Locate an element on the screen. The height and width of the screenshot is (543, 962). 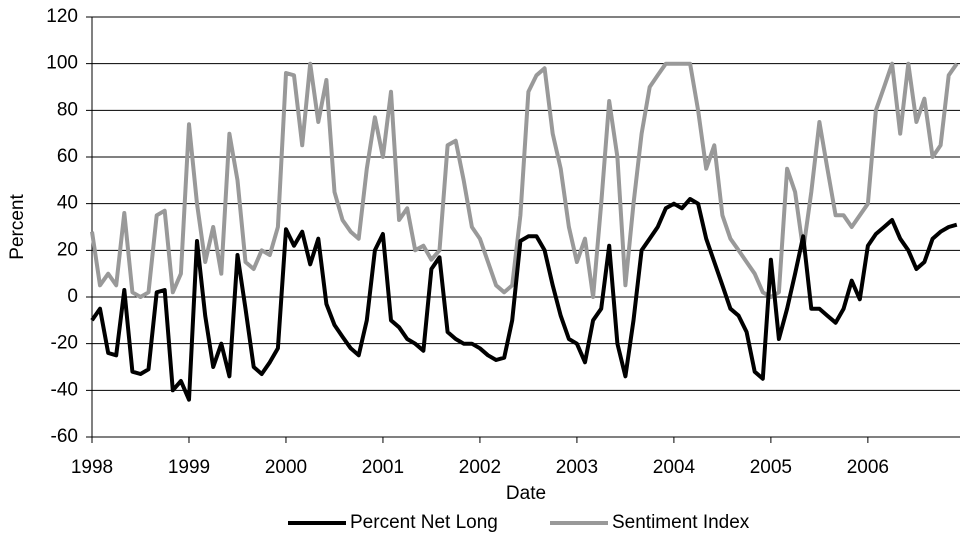
x-tick-label: 2002 is located at coordinates (480, 467).